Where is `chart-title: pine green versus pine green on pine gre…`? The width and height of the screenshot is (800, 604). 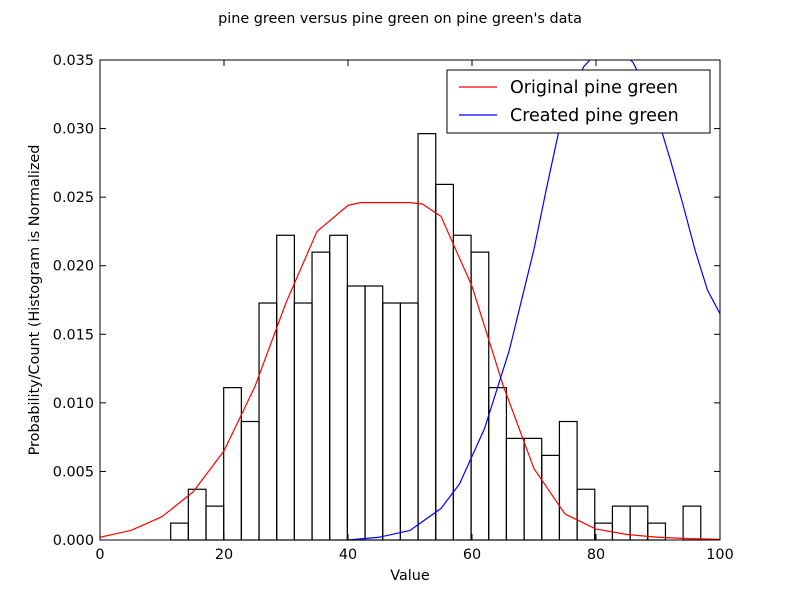 chart-title: pine green versus pine green on pine gre… is located at coordinates (400, 19).